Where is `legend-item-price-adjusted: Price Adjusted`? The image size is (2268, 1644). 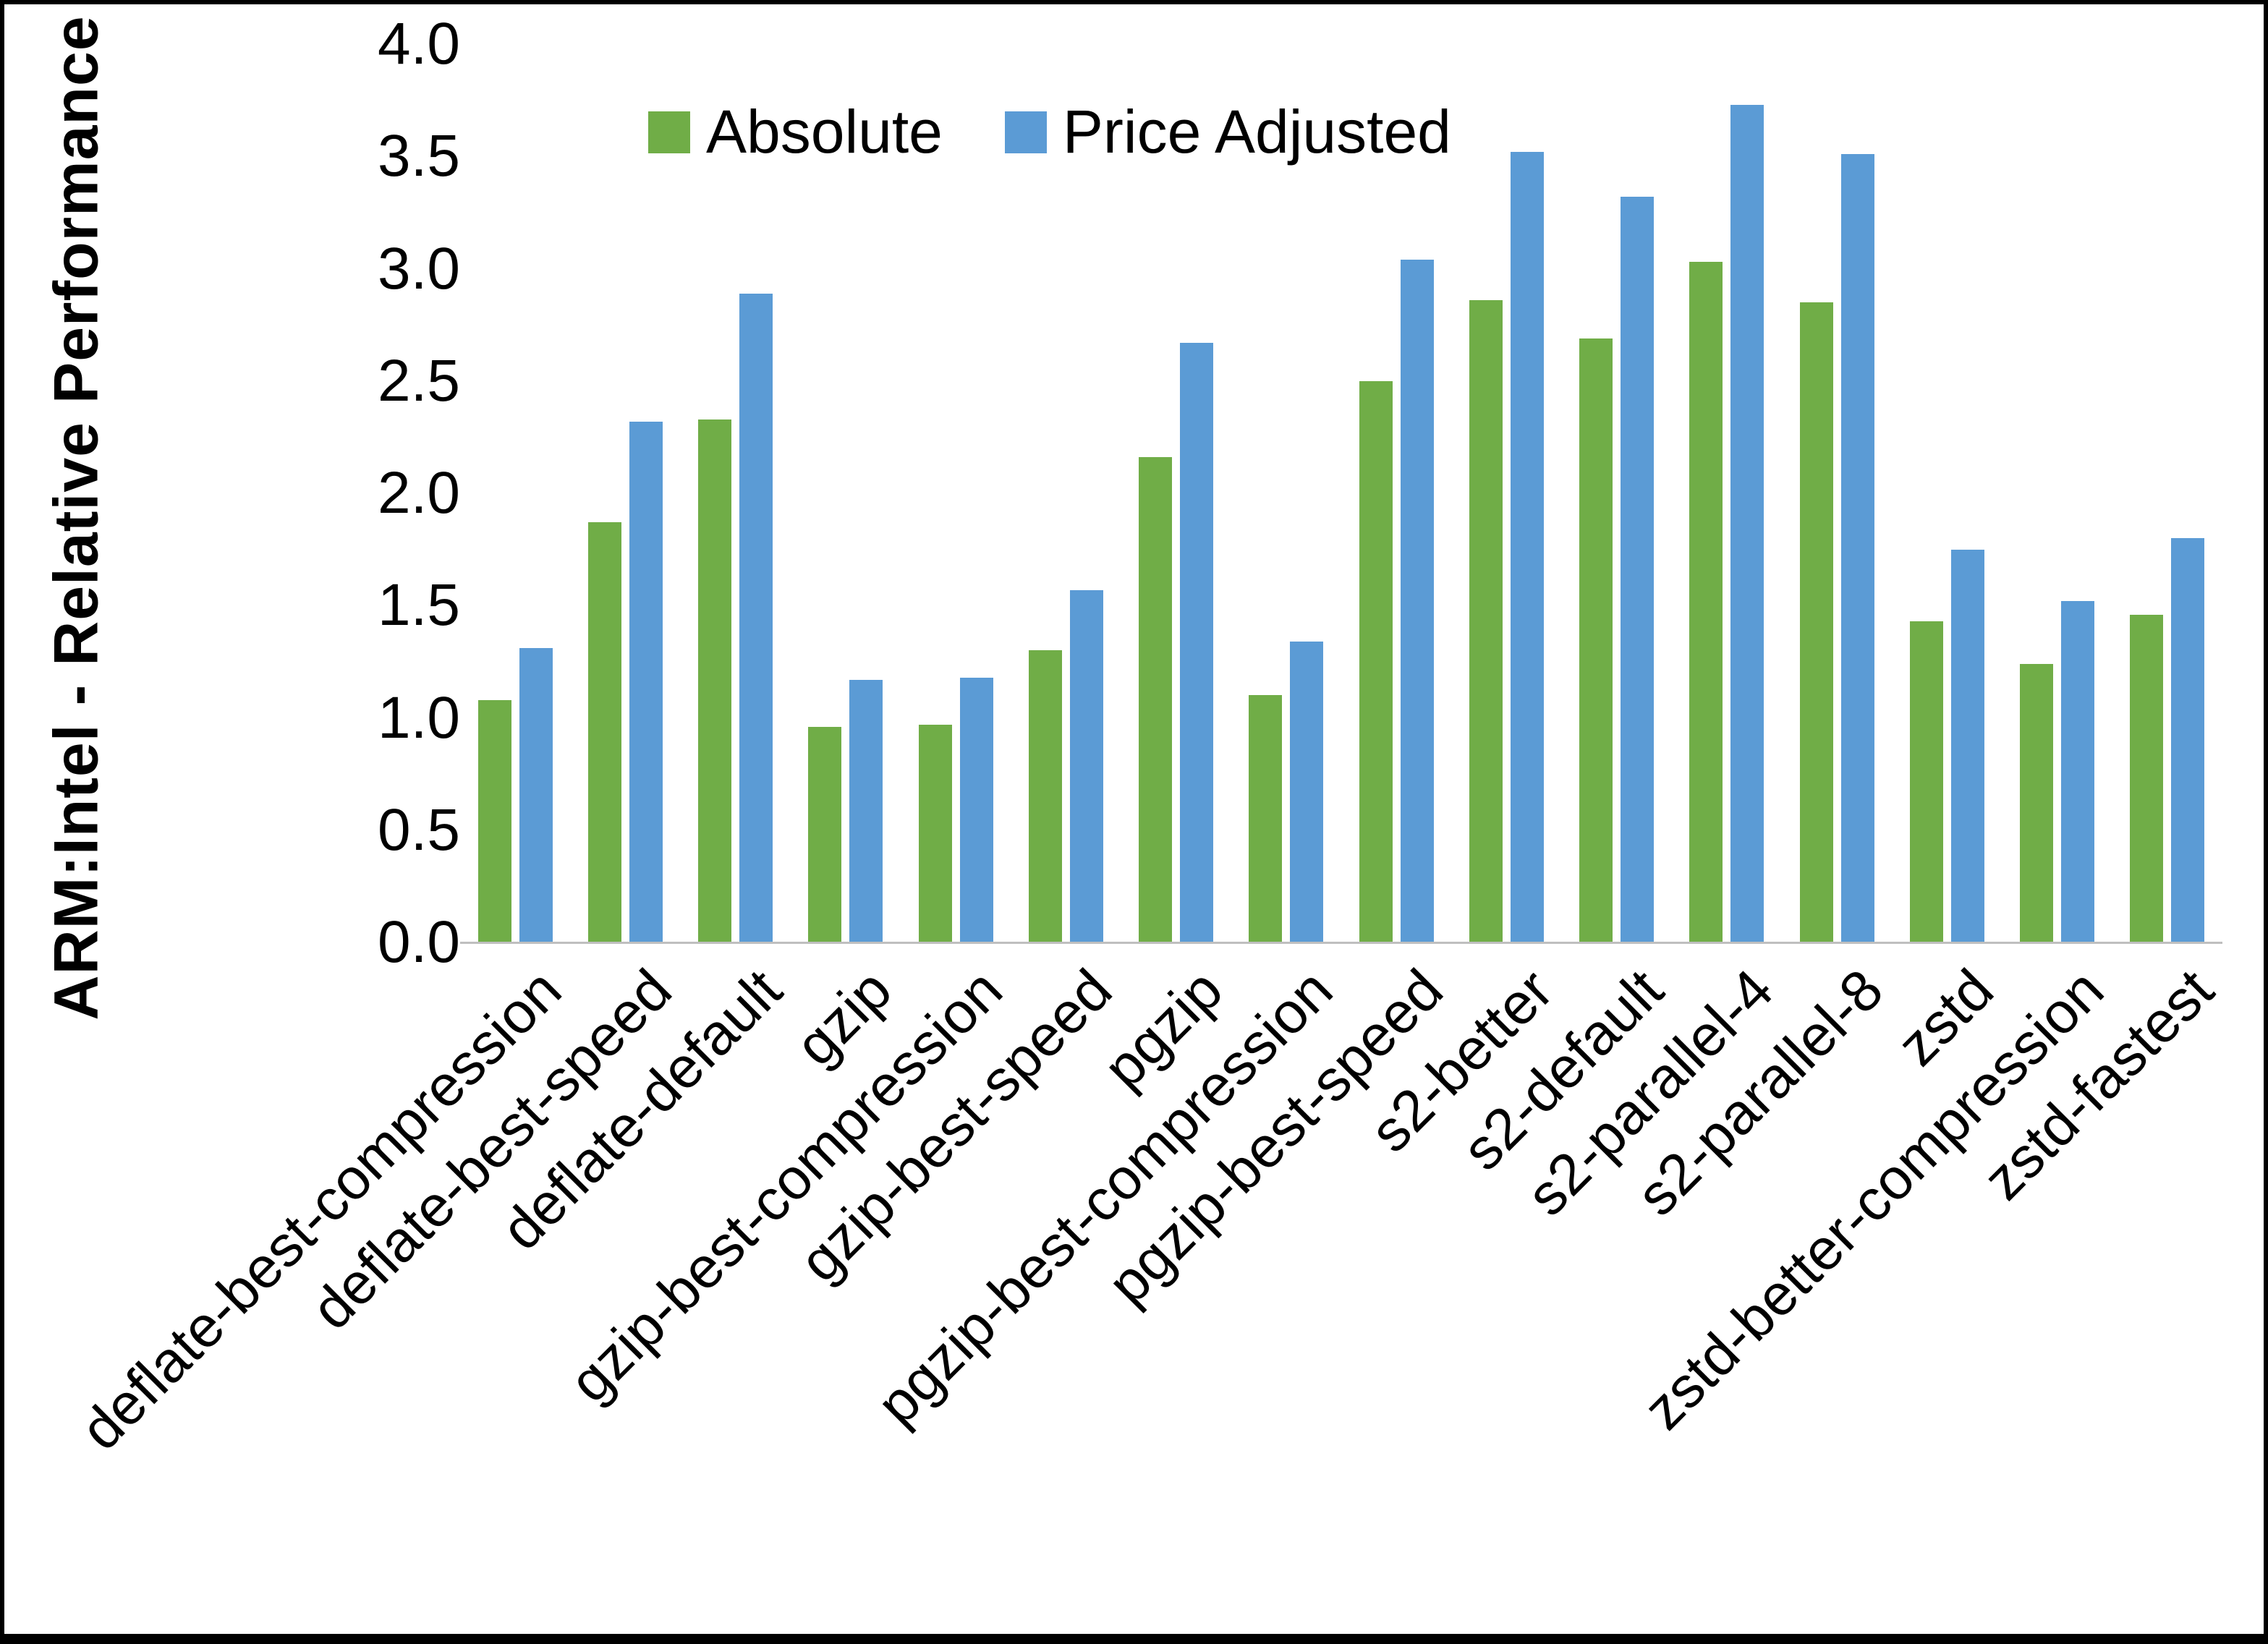
legend-item-price-adjusted: Price Adjusted is located at coordinates (1227, 132).